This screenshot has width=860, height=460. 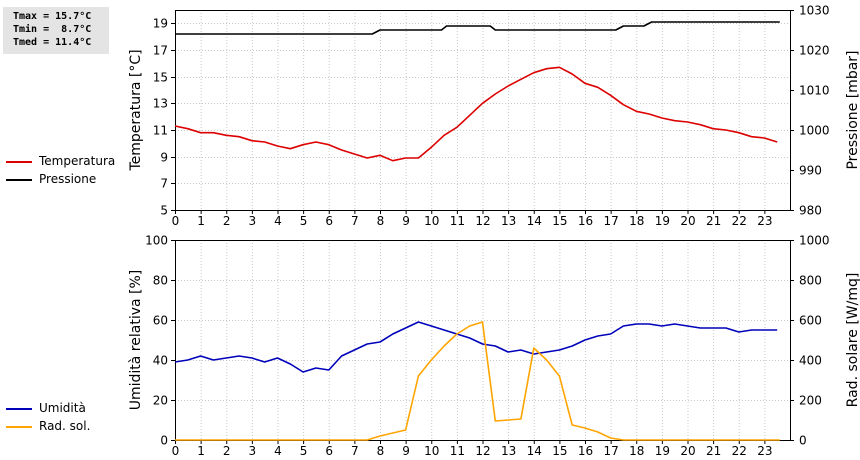 What do you see at coordinates (662, 221) in the screenshot?
I see `x-tick-label-0-19: 19` at bounding box center [662, 221].